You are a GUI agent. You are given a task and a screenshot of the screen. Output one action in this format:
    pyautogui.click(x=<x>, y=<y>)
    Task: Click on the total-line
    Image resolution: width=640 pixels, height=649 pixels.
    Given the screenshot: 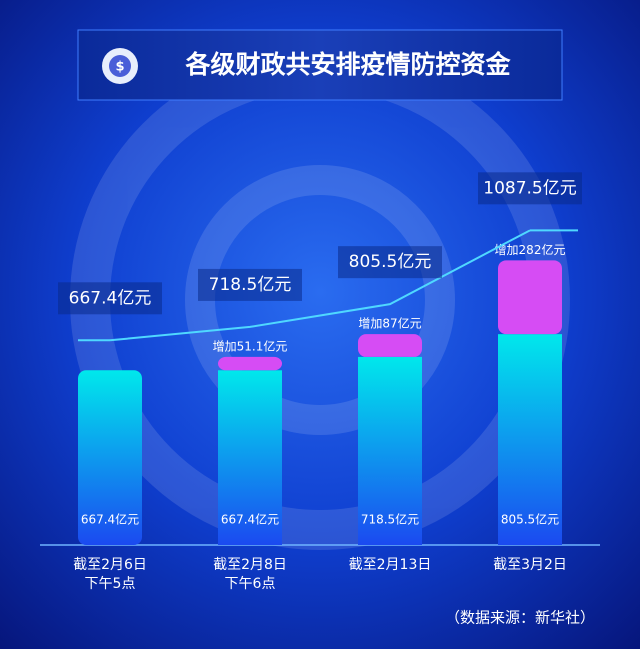 What is the action you would take?
    pyautogui.click(x=320, y=285)
    